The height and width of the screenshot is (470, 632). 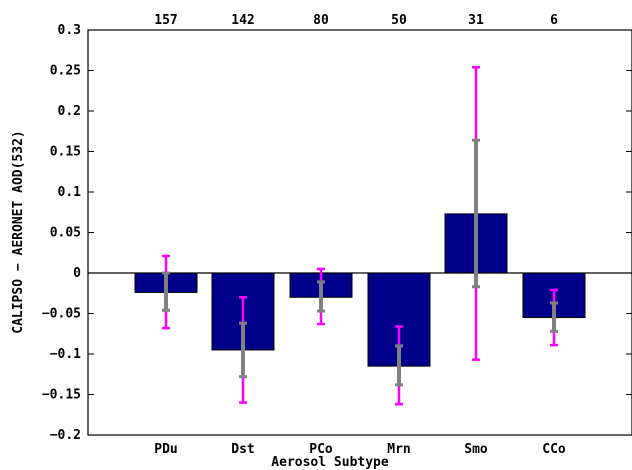 What do you see at coordinates (321, 449) in the screenshot?
I see `x-tick-label-pco: PCo` at bounding box center [321, 449].